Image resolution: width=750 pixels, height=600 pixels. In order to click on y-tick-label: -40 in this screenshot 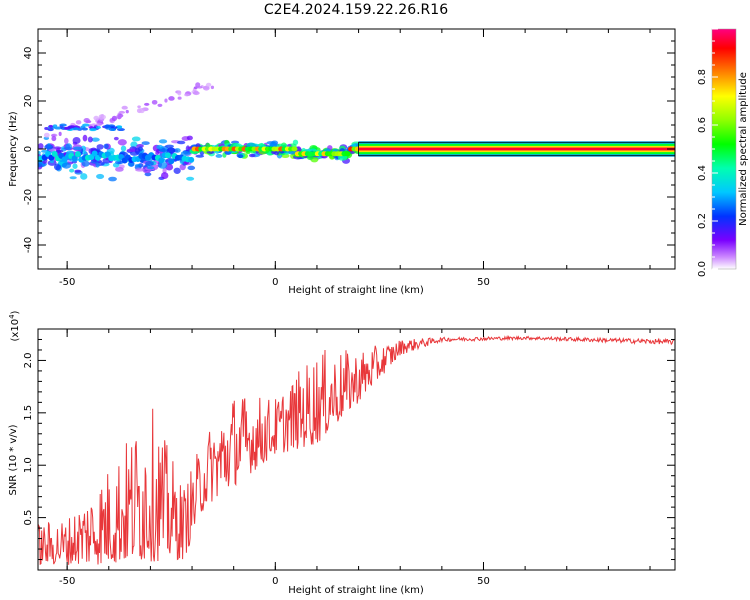, I will do `click(28, 245)`.